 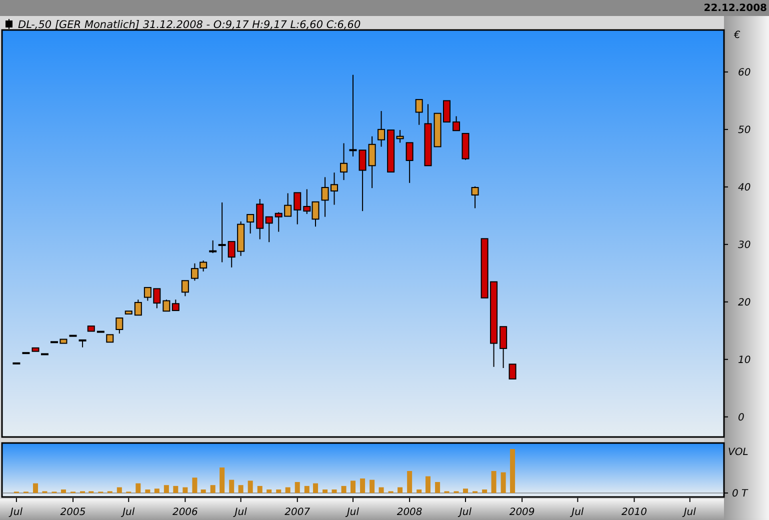 What do you see at coordinates (741, 418) in the screenshot?
I see `y-tick-label: 0` at bounding box center [741, 418].